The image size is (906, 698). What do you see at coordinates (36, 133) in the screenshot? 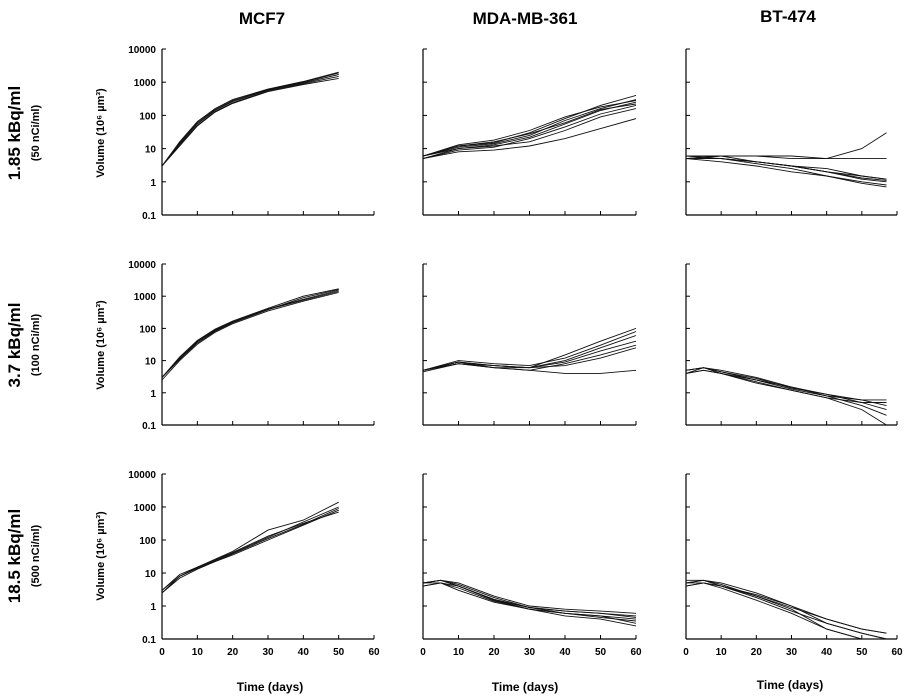
I see `row-subtitle-1: (50 nCi/ml)` at bounding box center [36, 133].